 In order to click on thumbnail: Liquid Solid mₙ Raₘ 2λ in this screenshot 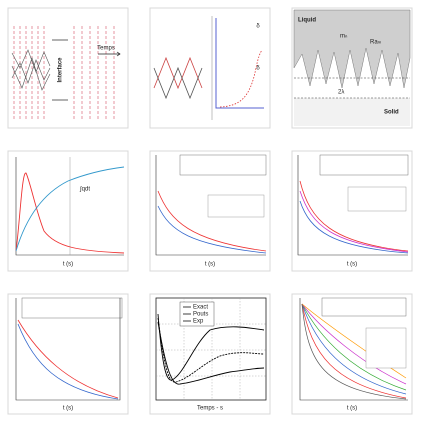, I will do `click(352, 68)`.